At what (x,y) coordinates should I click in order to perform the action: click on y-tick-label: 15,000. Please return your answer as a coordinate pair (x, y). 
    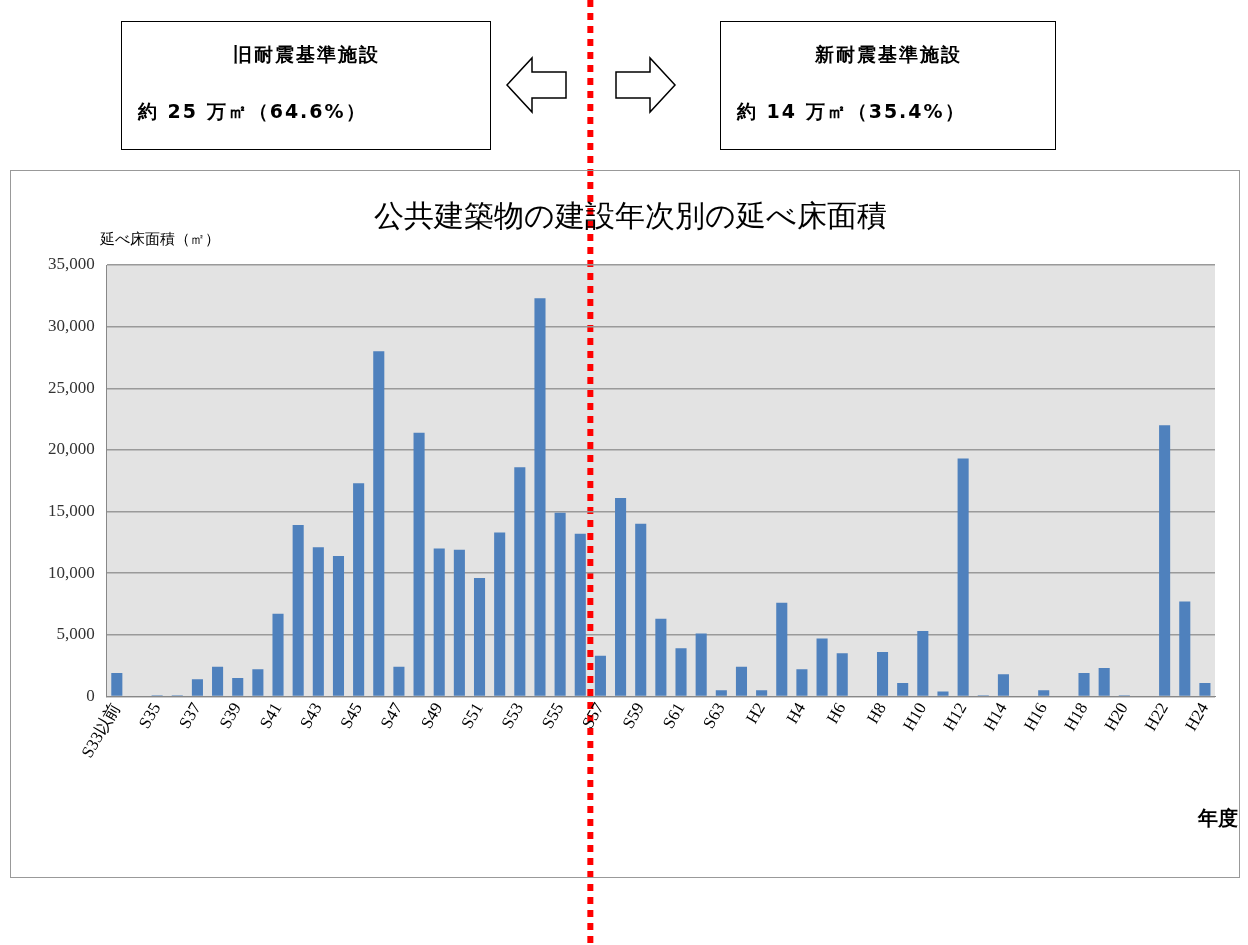
    Looking at the image, I should click on (71, 511).